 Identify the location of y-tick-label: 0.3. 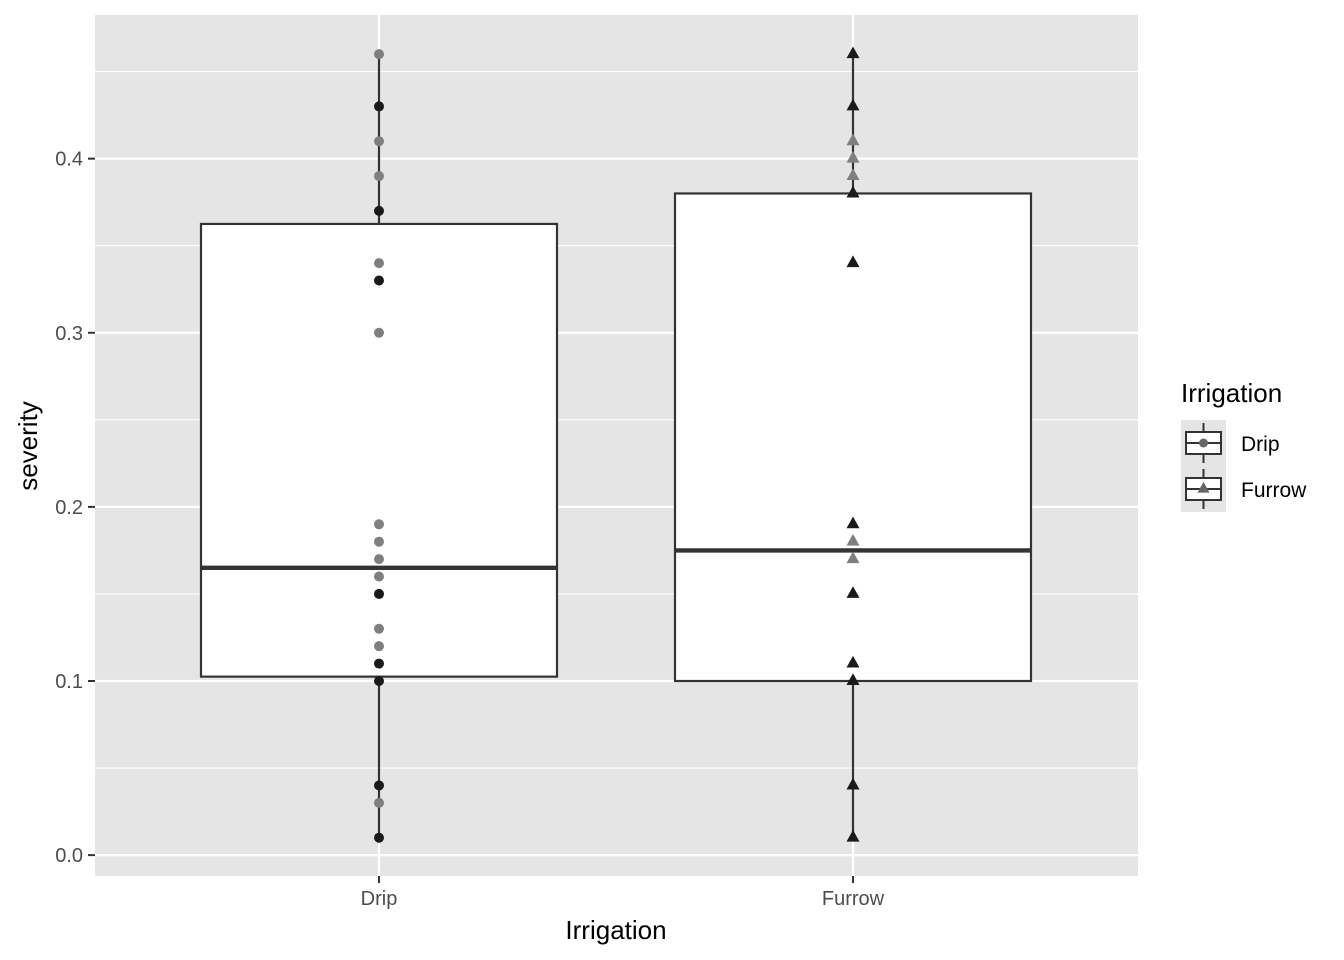
(69, 334).